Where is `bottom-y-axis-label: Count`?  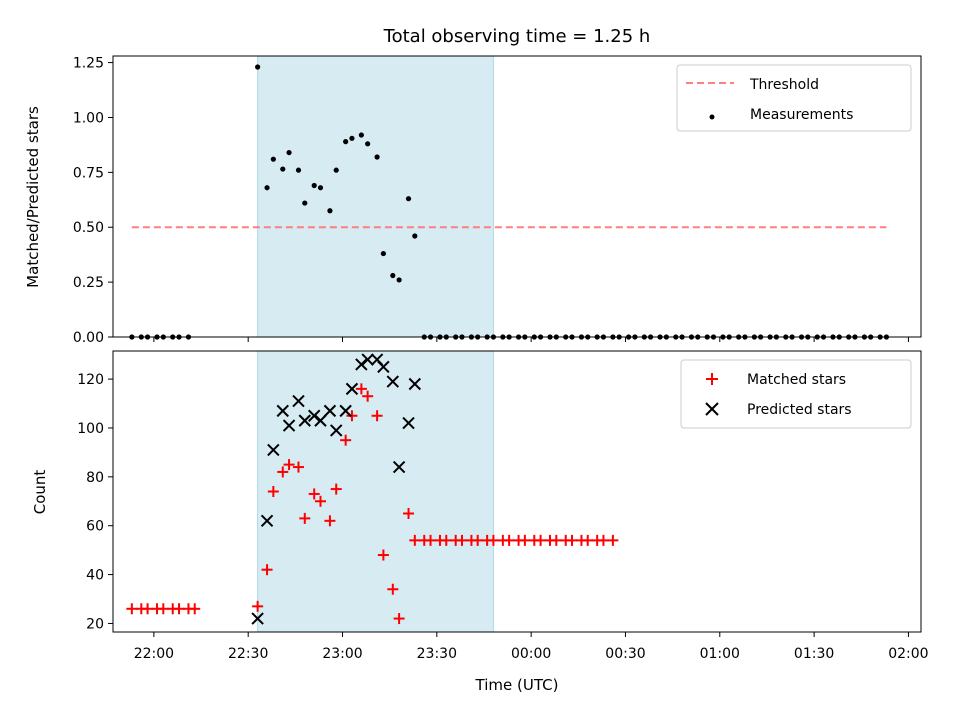
bottom-y-axis-label: Count is located at coordinates (40, 492).